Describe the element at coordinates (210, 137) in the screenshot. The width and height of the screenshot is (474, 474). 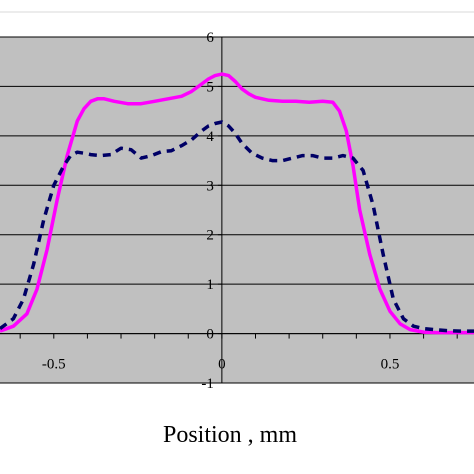
I see `y-tick-label: 4` at that location.